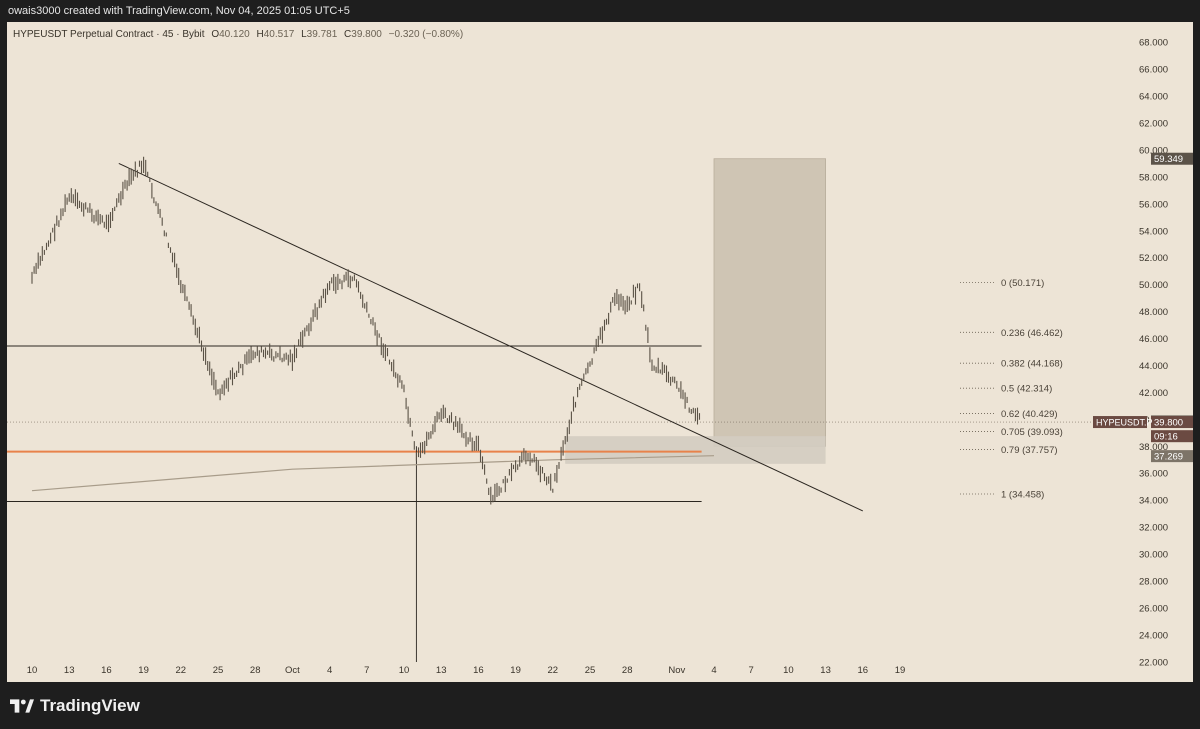 The image size is (1200, 729). I want to click on price-label: 39.800, so click(1168, 423).